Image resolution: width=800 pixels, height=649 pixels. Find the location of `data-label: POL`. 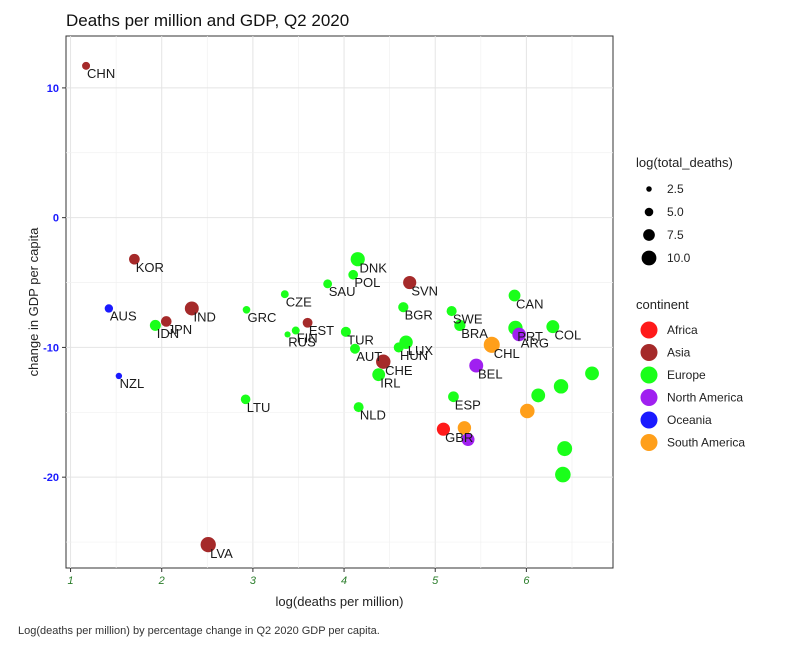

data-label: POL is located at coordinates (367, 282).